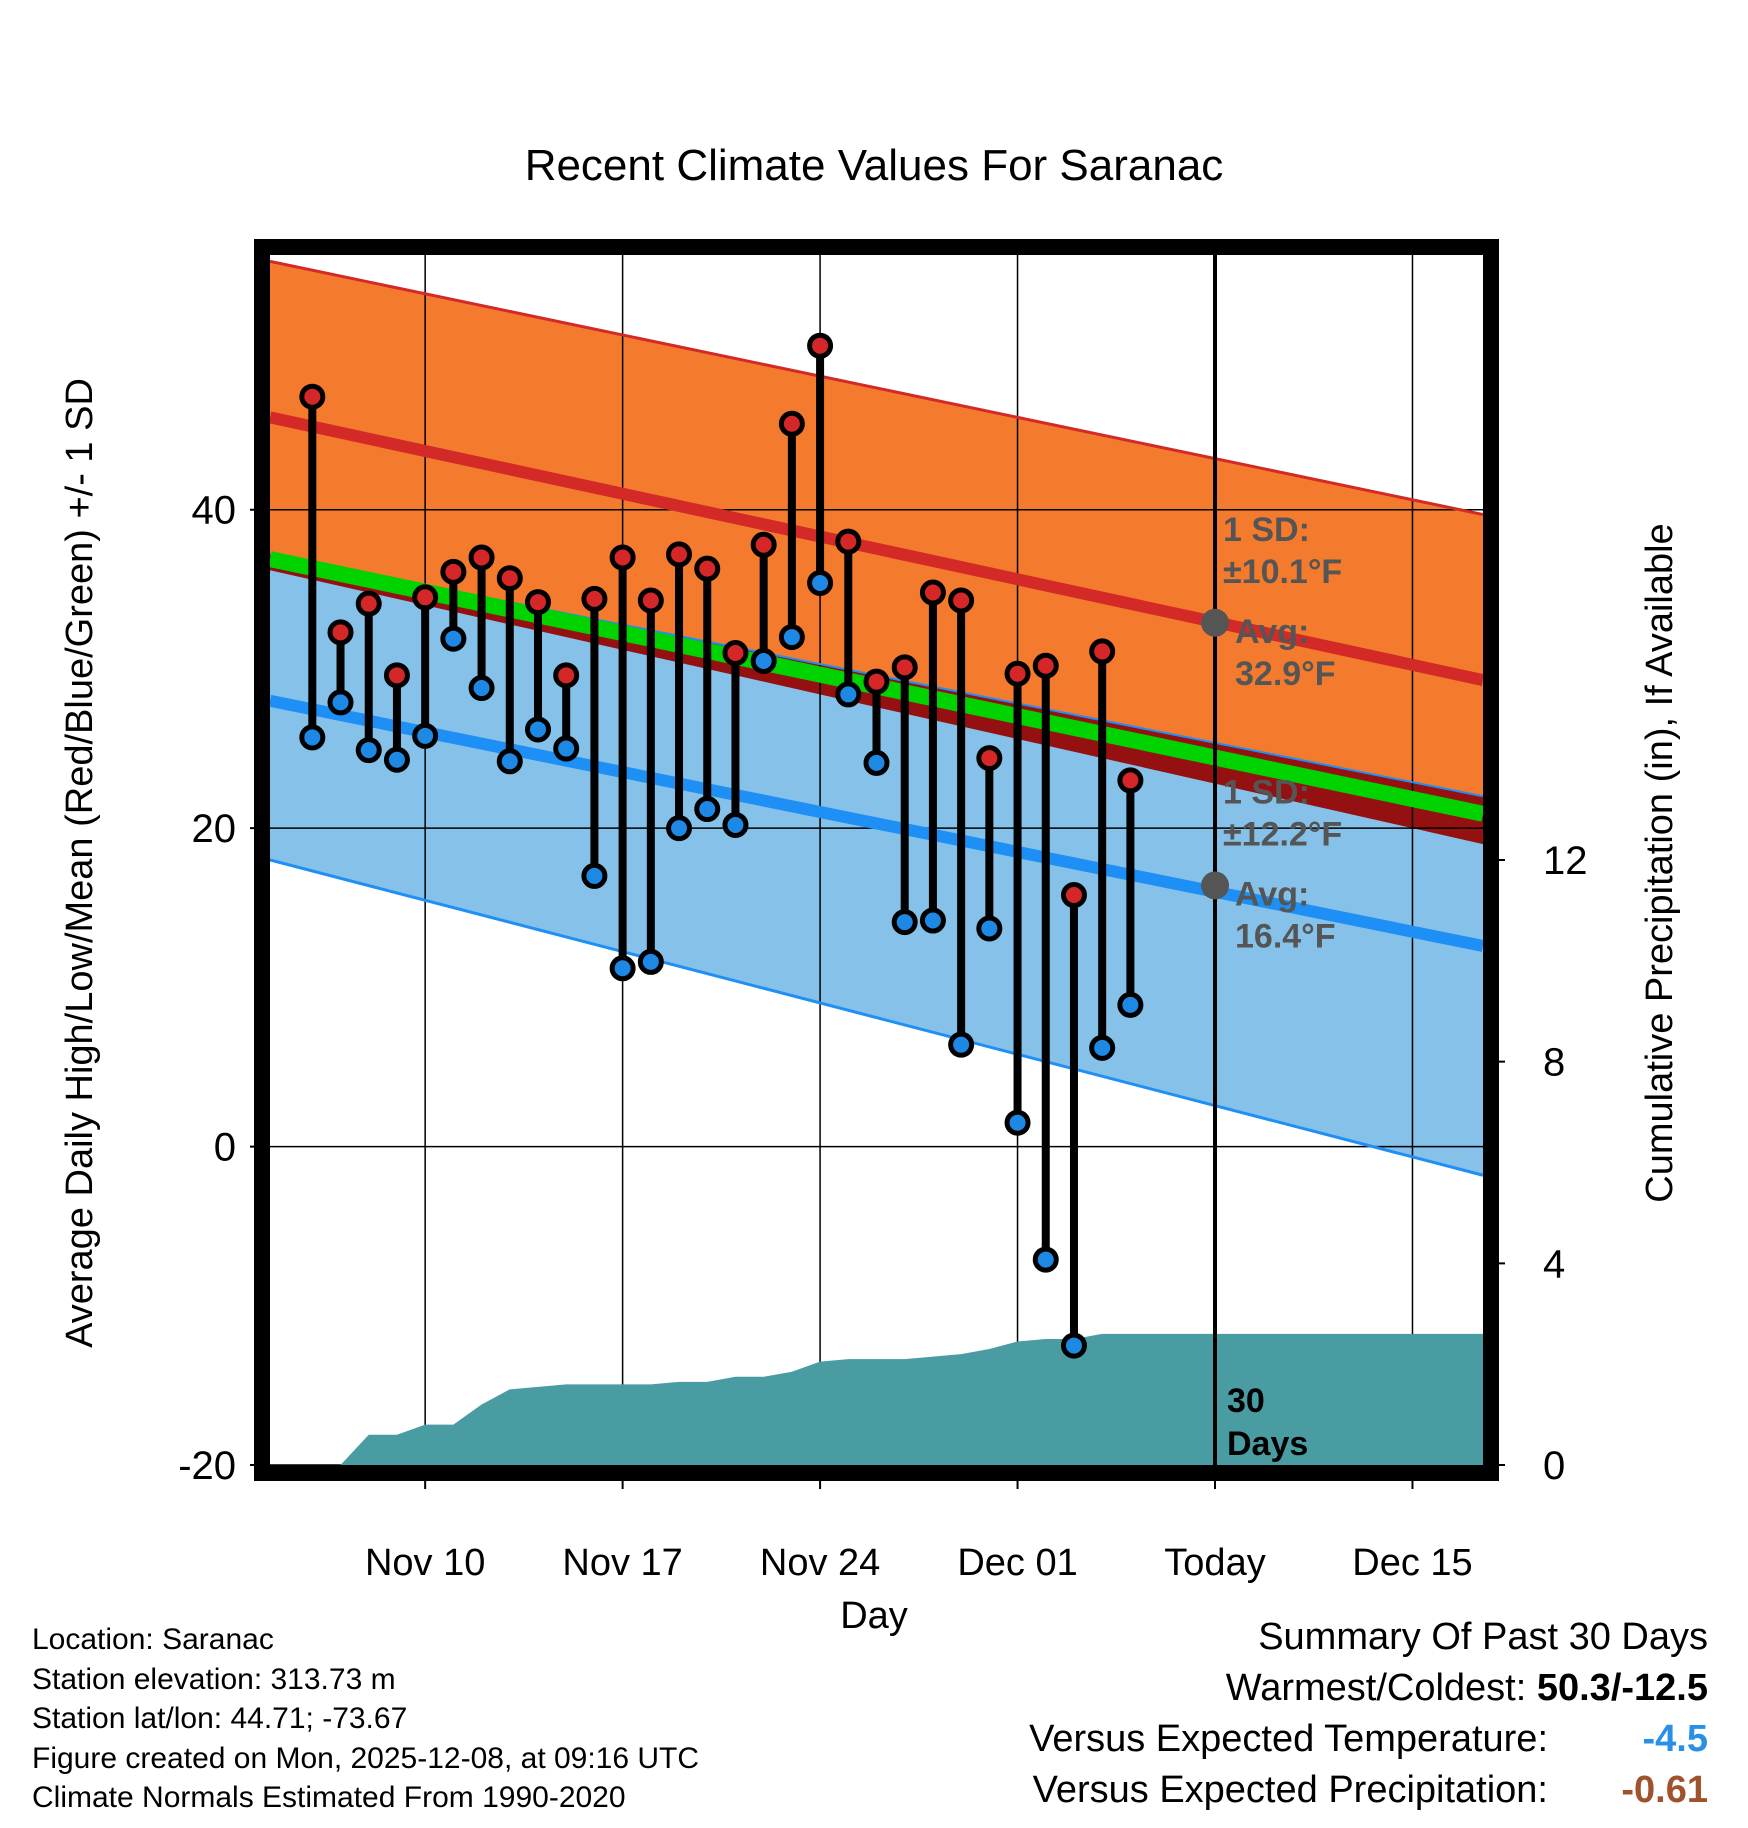 This screenshot has width=1748, height=1828. I want to click on high-sd-upper-line, so click(876, 387).